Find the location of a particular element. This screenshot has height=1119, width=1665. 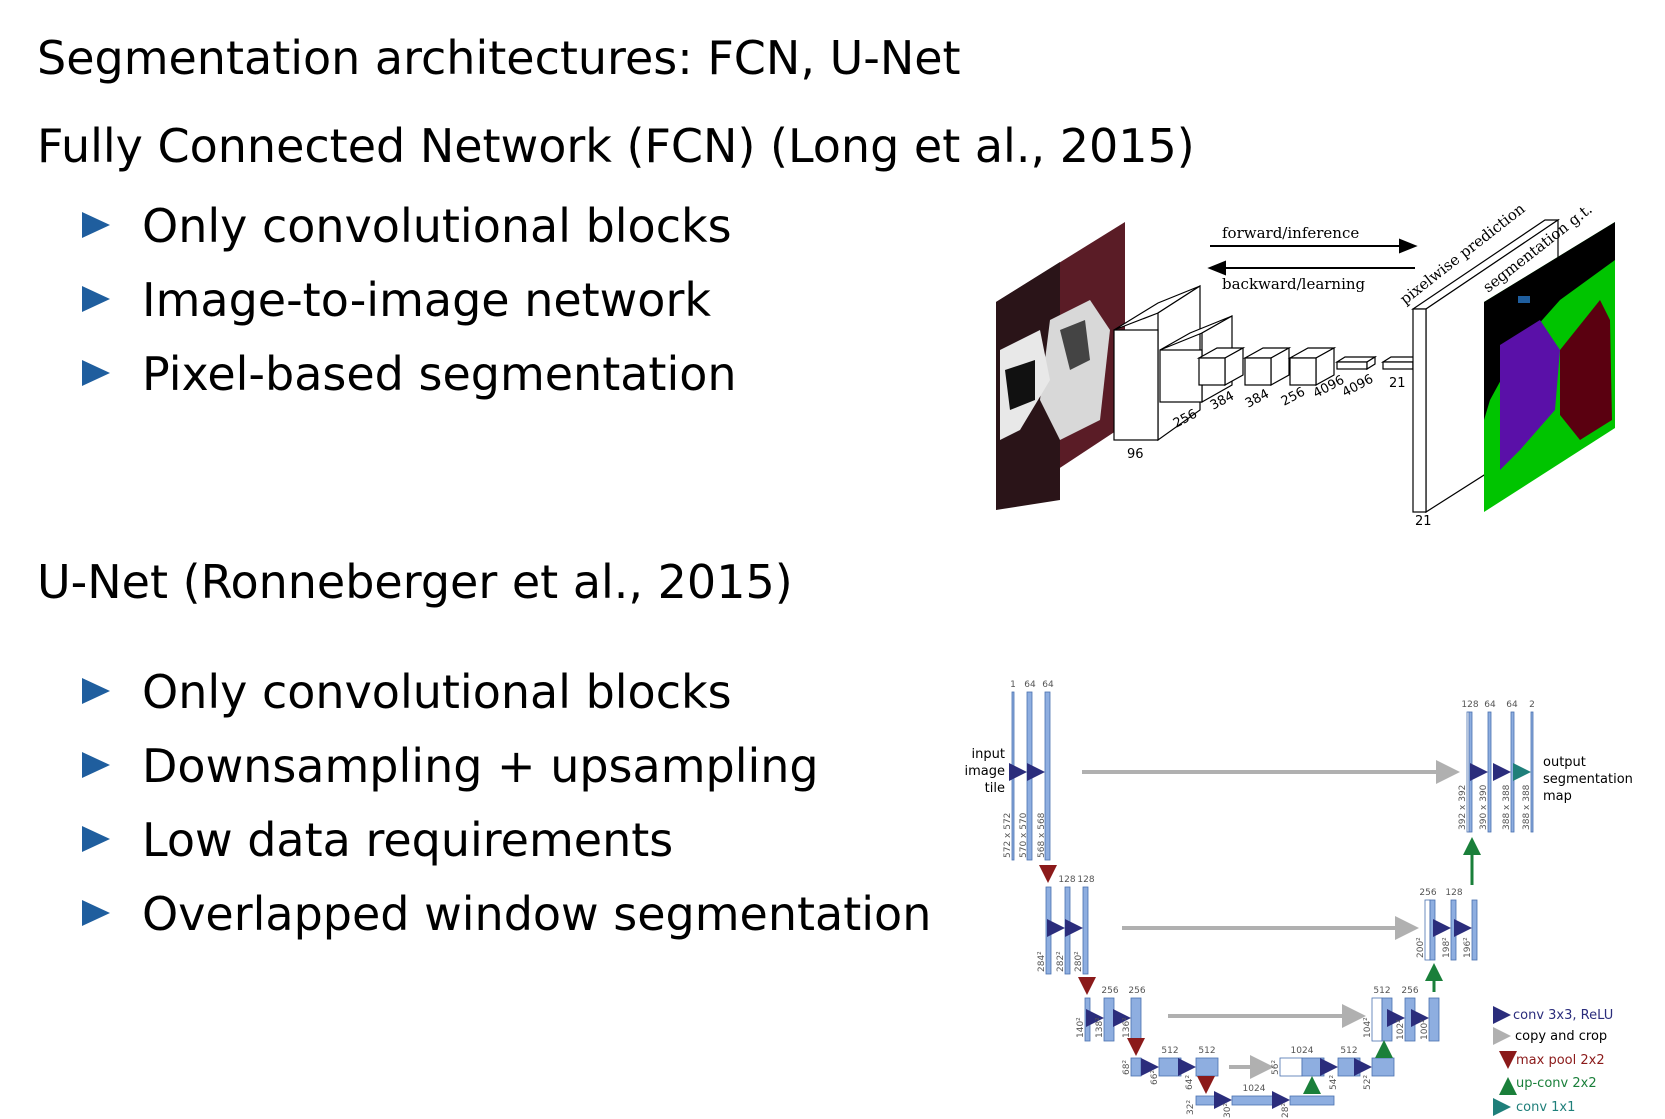

svg-text: output is located at coordinates (1564, 762).